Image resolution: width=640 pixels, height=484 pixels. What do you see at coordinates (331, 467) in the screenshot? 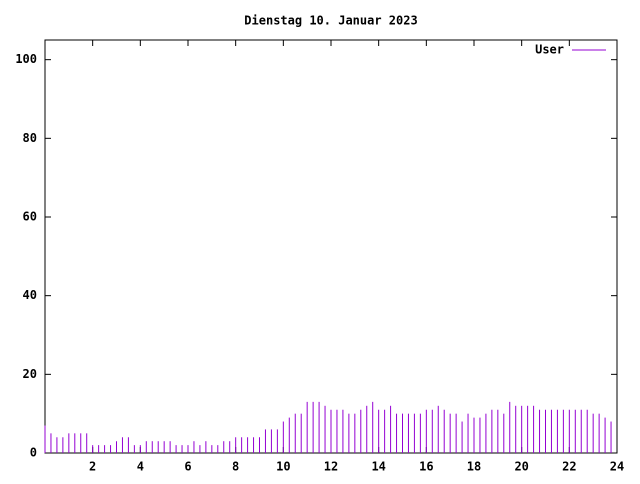
I see `x-tick-label: 12` at bounding box center [331, 467].